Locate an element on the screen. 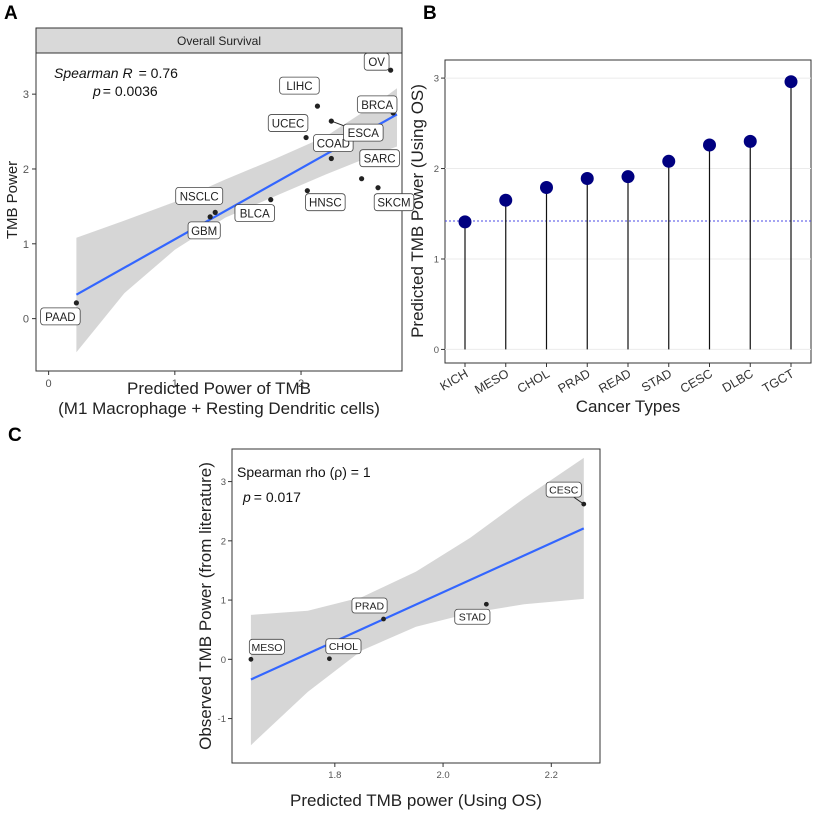 The height and width of the screenshot is (818, 817). panel-letter-c: C is located at coordinates (15, 435).